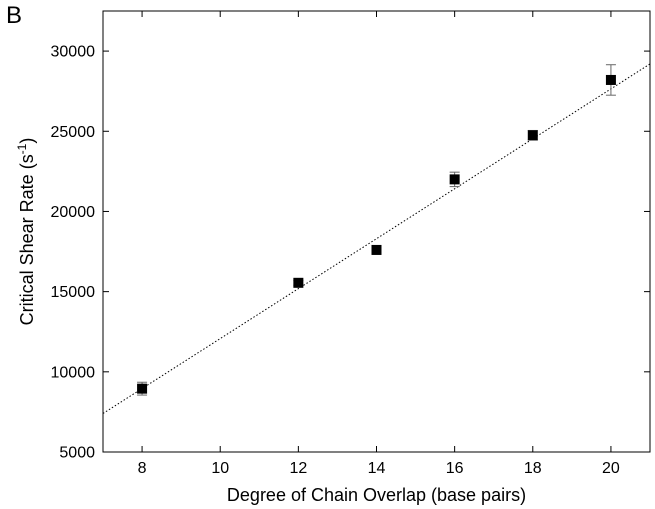 The height and width of the screenshot is (509, 655). I want to click on y-tick-label: 30000, so click(73, 52).